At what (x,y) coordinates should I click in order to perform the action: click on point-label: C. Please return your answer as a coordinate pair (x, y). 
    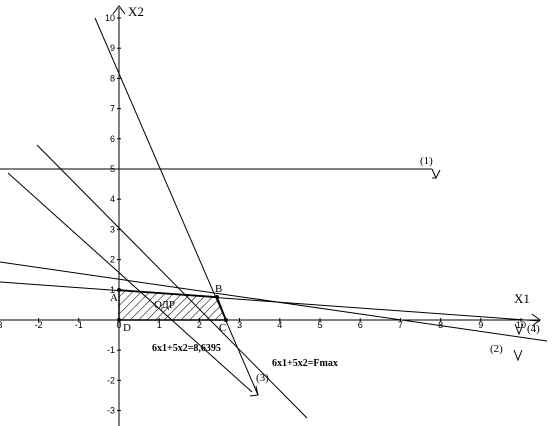
    Looking at the image, I should click on (222, 328).